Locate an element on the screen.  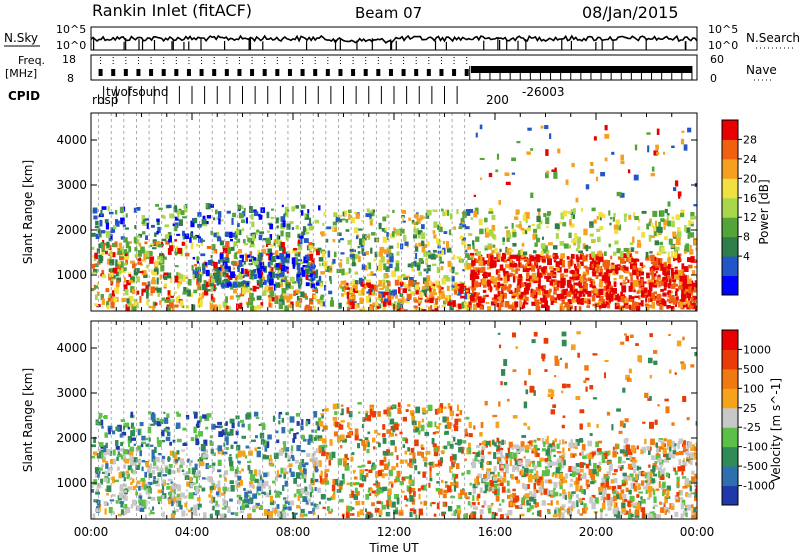
cpid-text-d: 200 is located at coordinates (497, 100).